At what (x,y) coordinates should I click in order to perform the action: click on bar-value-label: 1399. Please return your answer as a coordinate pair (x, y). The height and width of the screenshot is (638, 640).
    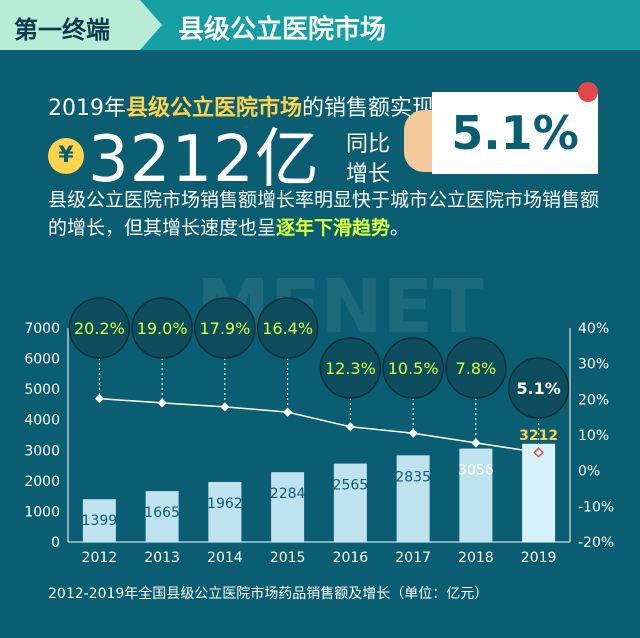
    Looking at the image, I should click on (100, 521).